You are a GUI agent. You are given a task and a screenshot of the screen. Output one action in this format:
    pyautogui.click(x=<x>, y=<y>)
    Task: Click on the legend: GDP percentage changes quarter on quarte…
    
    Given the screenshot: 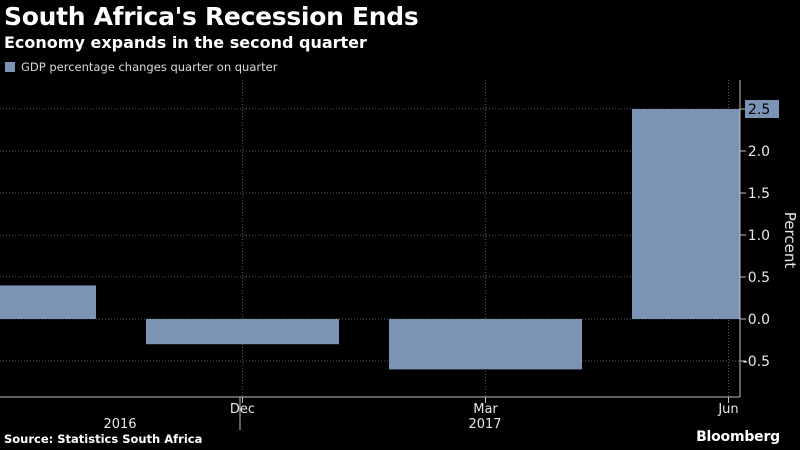 What is the action you would take?
    pyautogui.click(x=141, y=67)
    